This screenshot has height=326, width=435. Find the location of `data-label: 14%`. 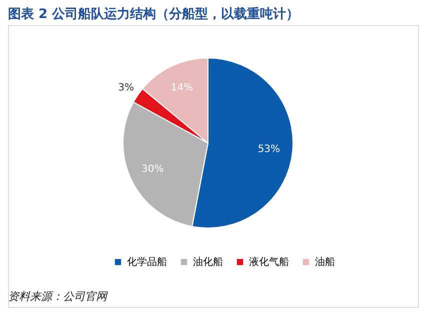

data-label: 14% is located at coordinates (182, 88).